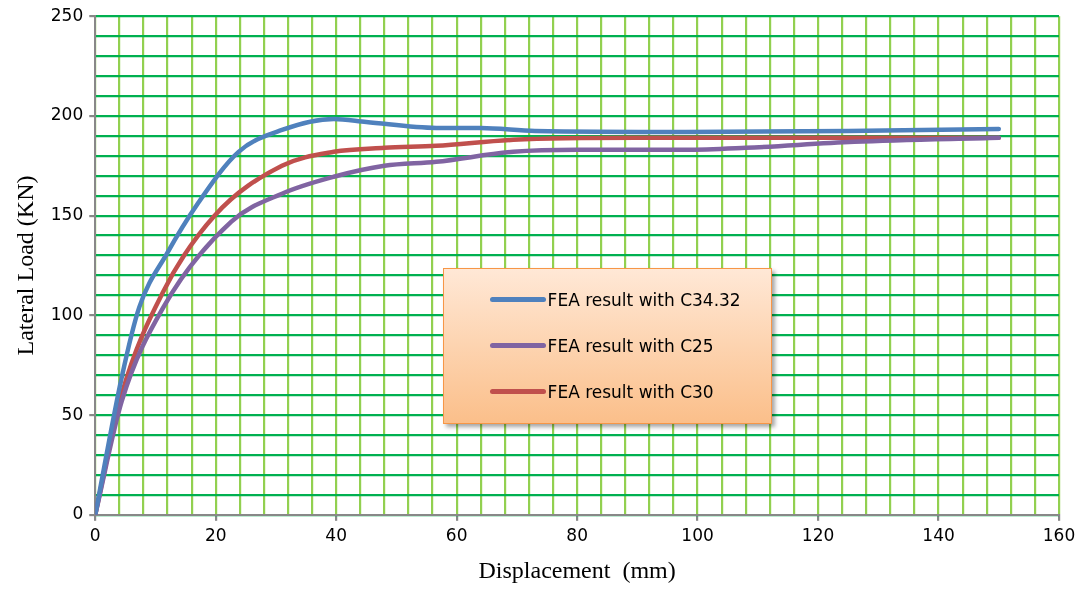 The height and width of the screenshot is (594, 1085). Describe the element at coordinates (67, 313) in the screenshot. I see `y-tick-label: 100` at that location.